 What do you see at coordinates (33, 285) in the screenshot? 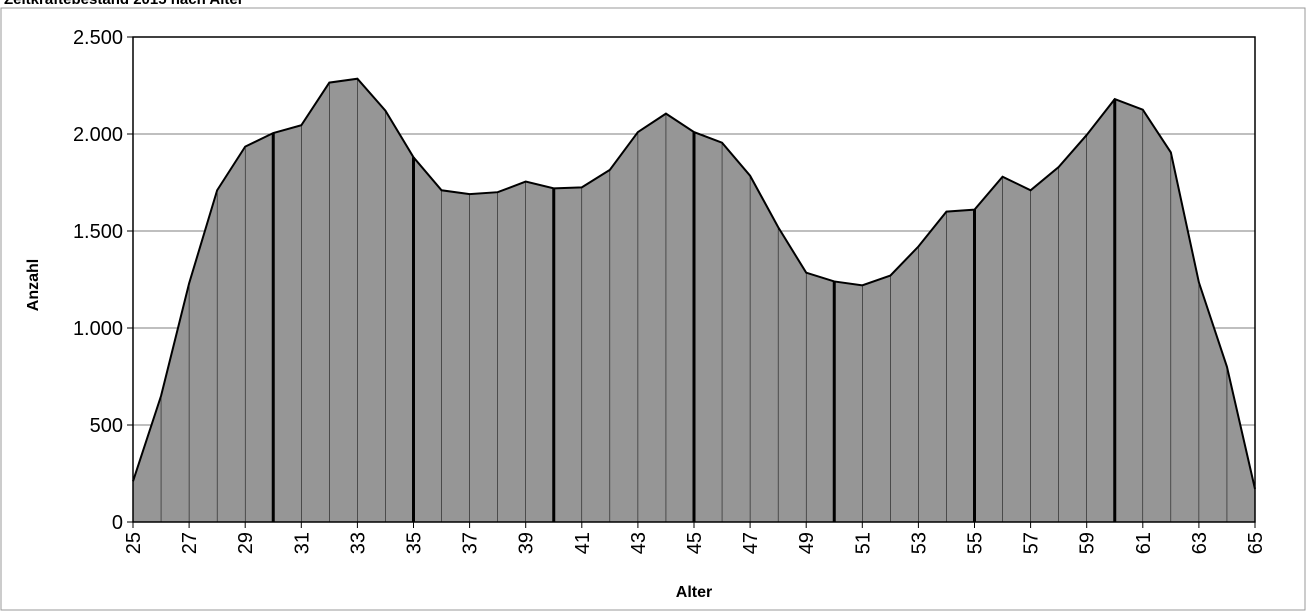
I see `y-axis-label: Anzahl` at bounding box center [33, 285].